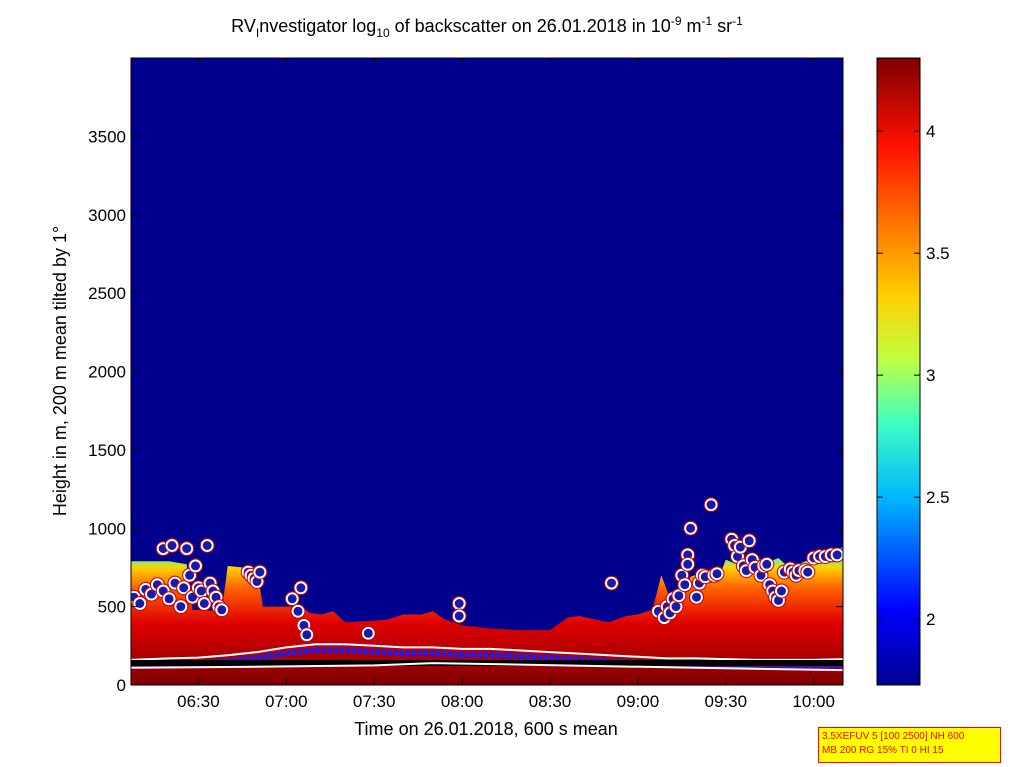 This screenshot has width=1023, height=767. I want to click on x-tick-label: 07:00, so click(286, 701).